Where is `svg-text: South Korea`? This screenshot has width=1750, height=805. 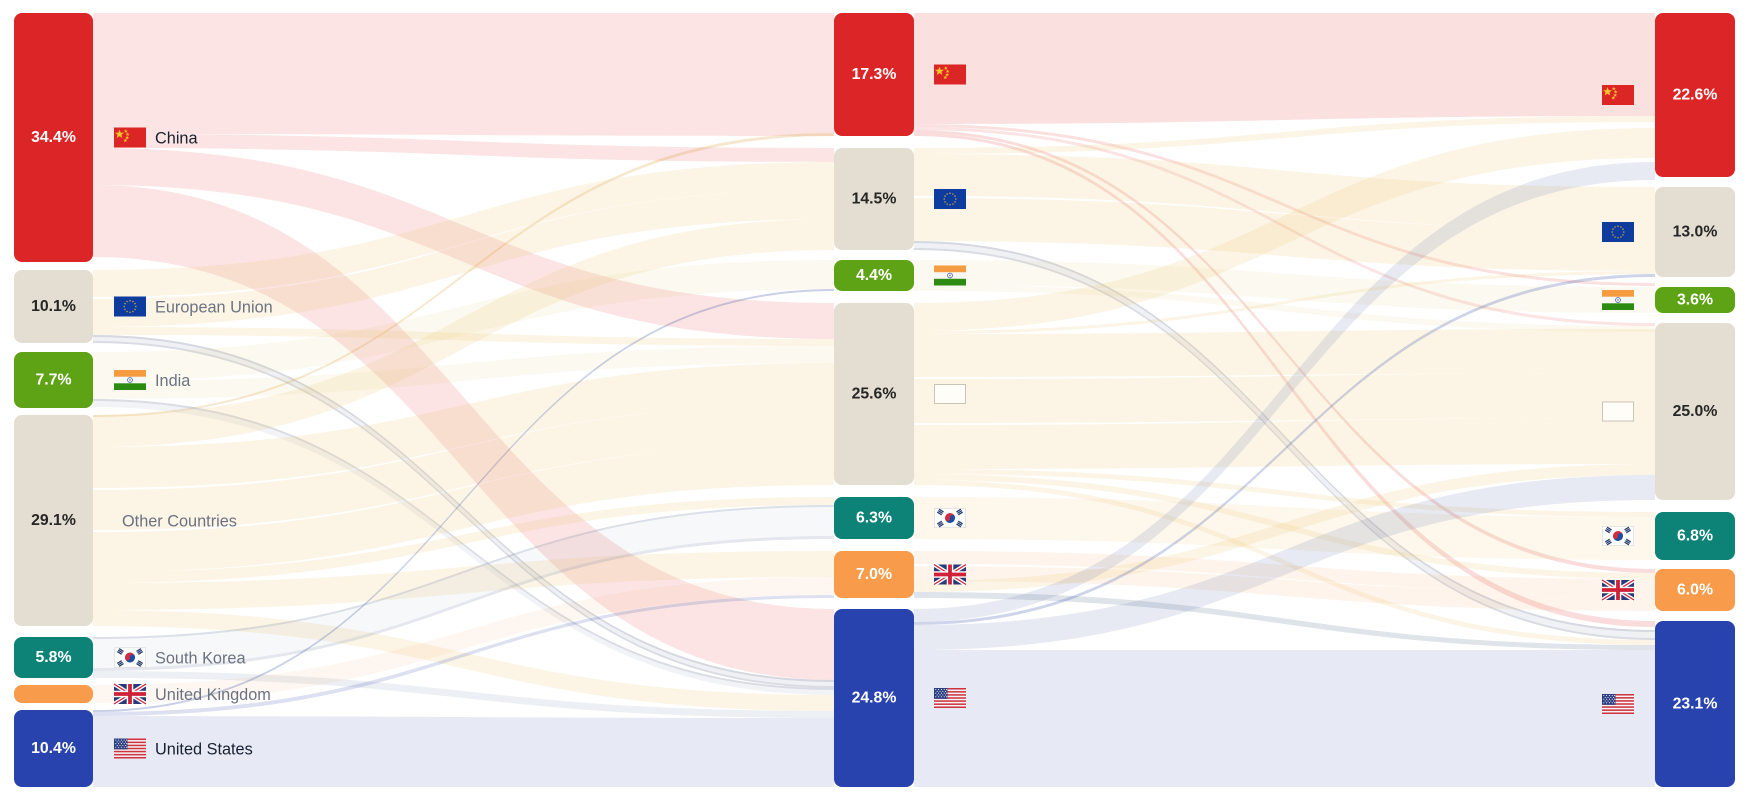
svg-text: South Korea is located at coordinates (200, 659).